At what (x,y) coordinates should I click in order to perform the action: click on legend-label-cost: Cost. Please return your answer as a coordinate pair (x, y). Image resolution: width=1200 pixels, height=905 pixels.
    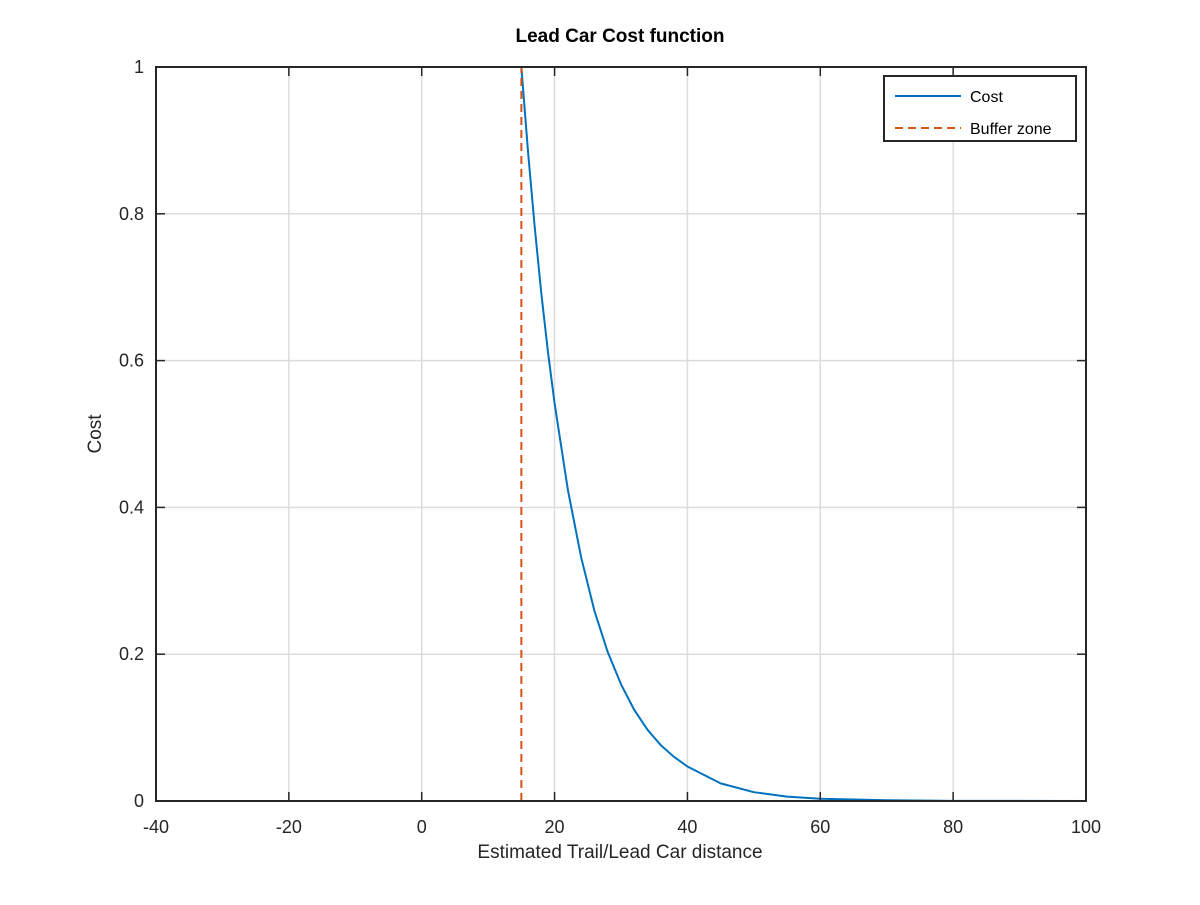
    Looking at the image, I should click on (986, 97).